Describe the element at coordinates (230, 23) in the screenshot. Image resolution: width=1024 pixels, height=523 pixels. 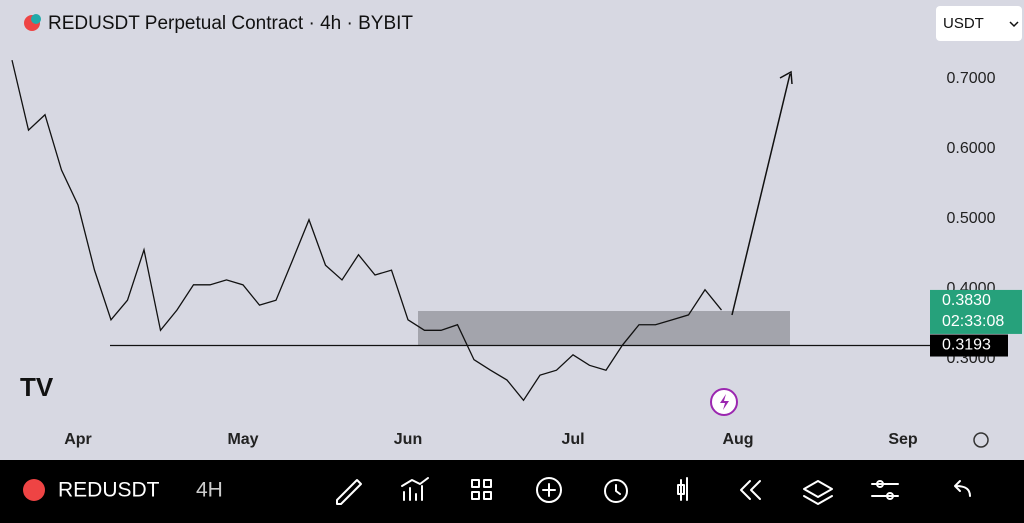
I see `chart-title: REDUSDT Perpetual Contract · 4h · BYBIT` at that location.